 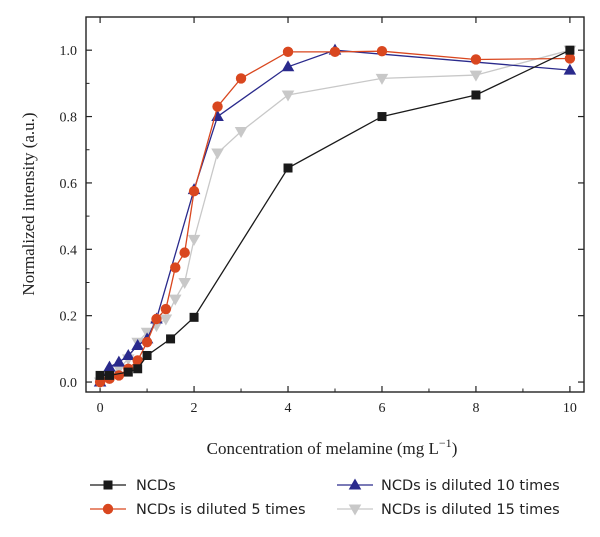 What do you see at coordinates (69, 51) in the screenshot?
I see `y-tick-label: 1.0` at bounding box center [69, 51].